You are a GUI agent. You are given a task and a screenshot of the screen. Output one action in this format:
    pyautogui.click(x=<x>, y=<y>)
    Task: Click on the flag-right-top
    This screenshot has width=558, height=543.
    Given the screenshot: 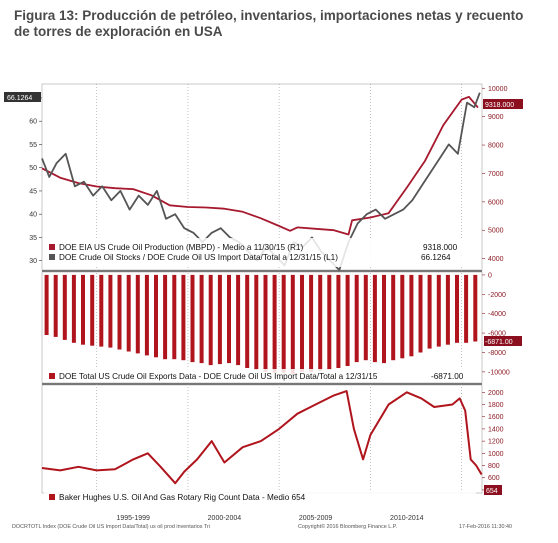 What is the action you would take?
    pyautogui.click(x=503, y=104)
    